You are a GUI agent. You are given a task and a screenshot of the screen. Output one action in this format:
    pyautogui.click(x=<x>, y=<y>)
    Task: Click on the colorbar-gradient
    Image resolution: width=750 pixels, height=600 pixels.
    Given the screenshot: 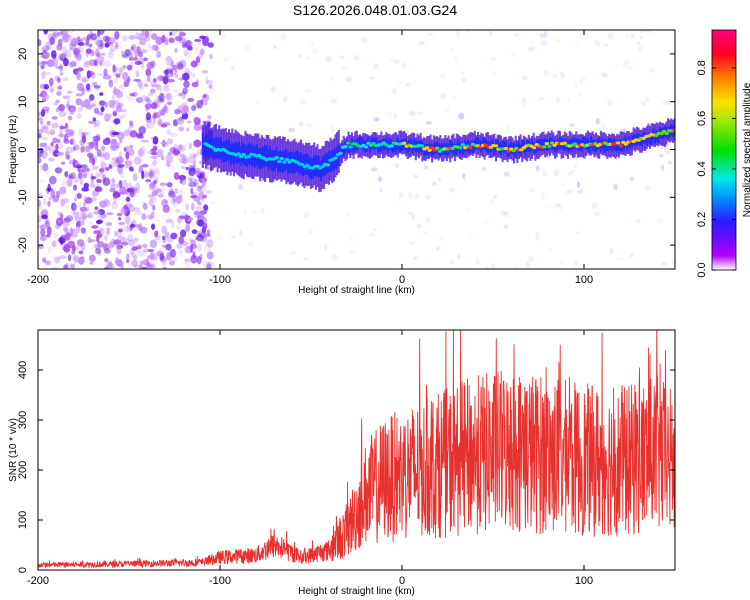 What is the action you would take?
    pyautogui.click(x=724, y=150)
    